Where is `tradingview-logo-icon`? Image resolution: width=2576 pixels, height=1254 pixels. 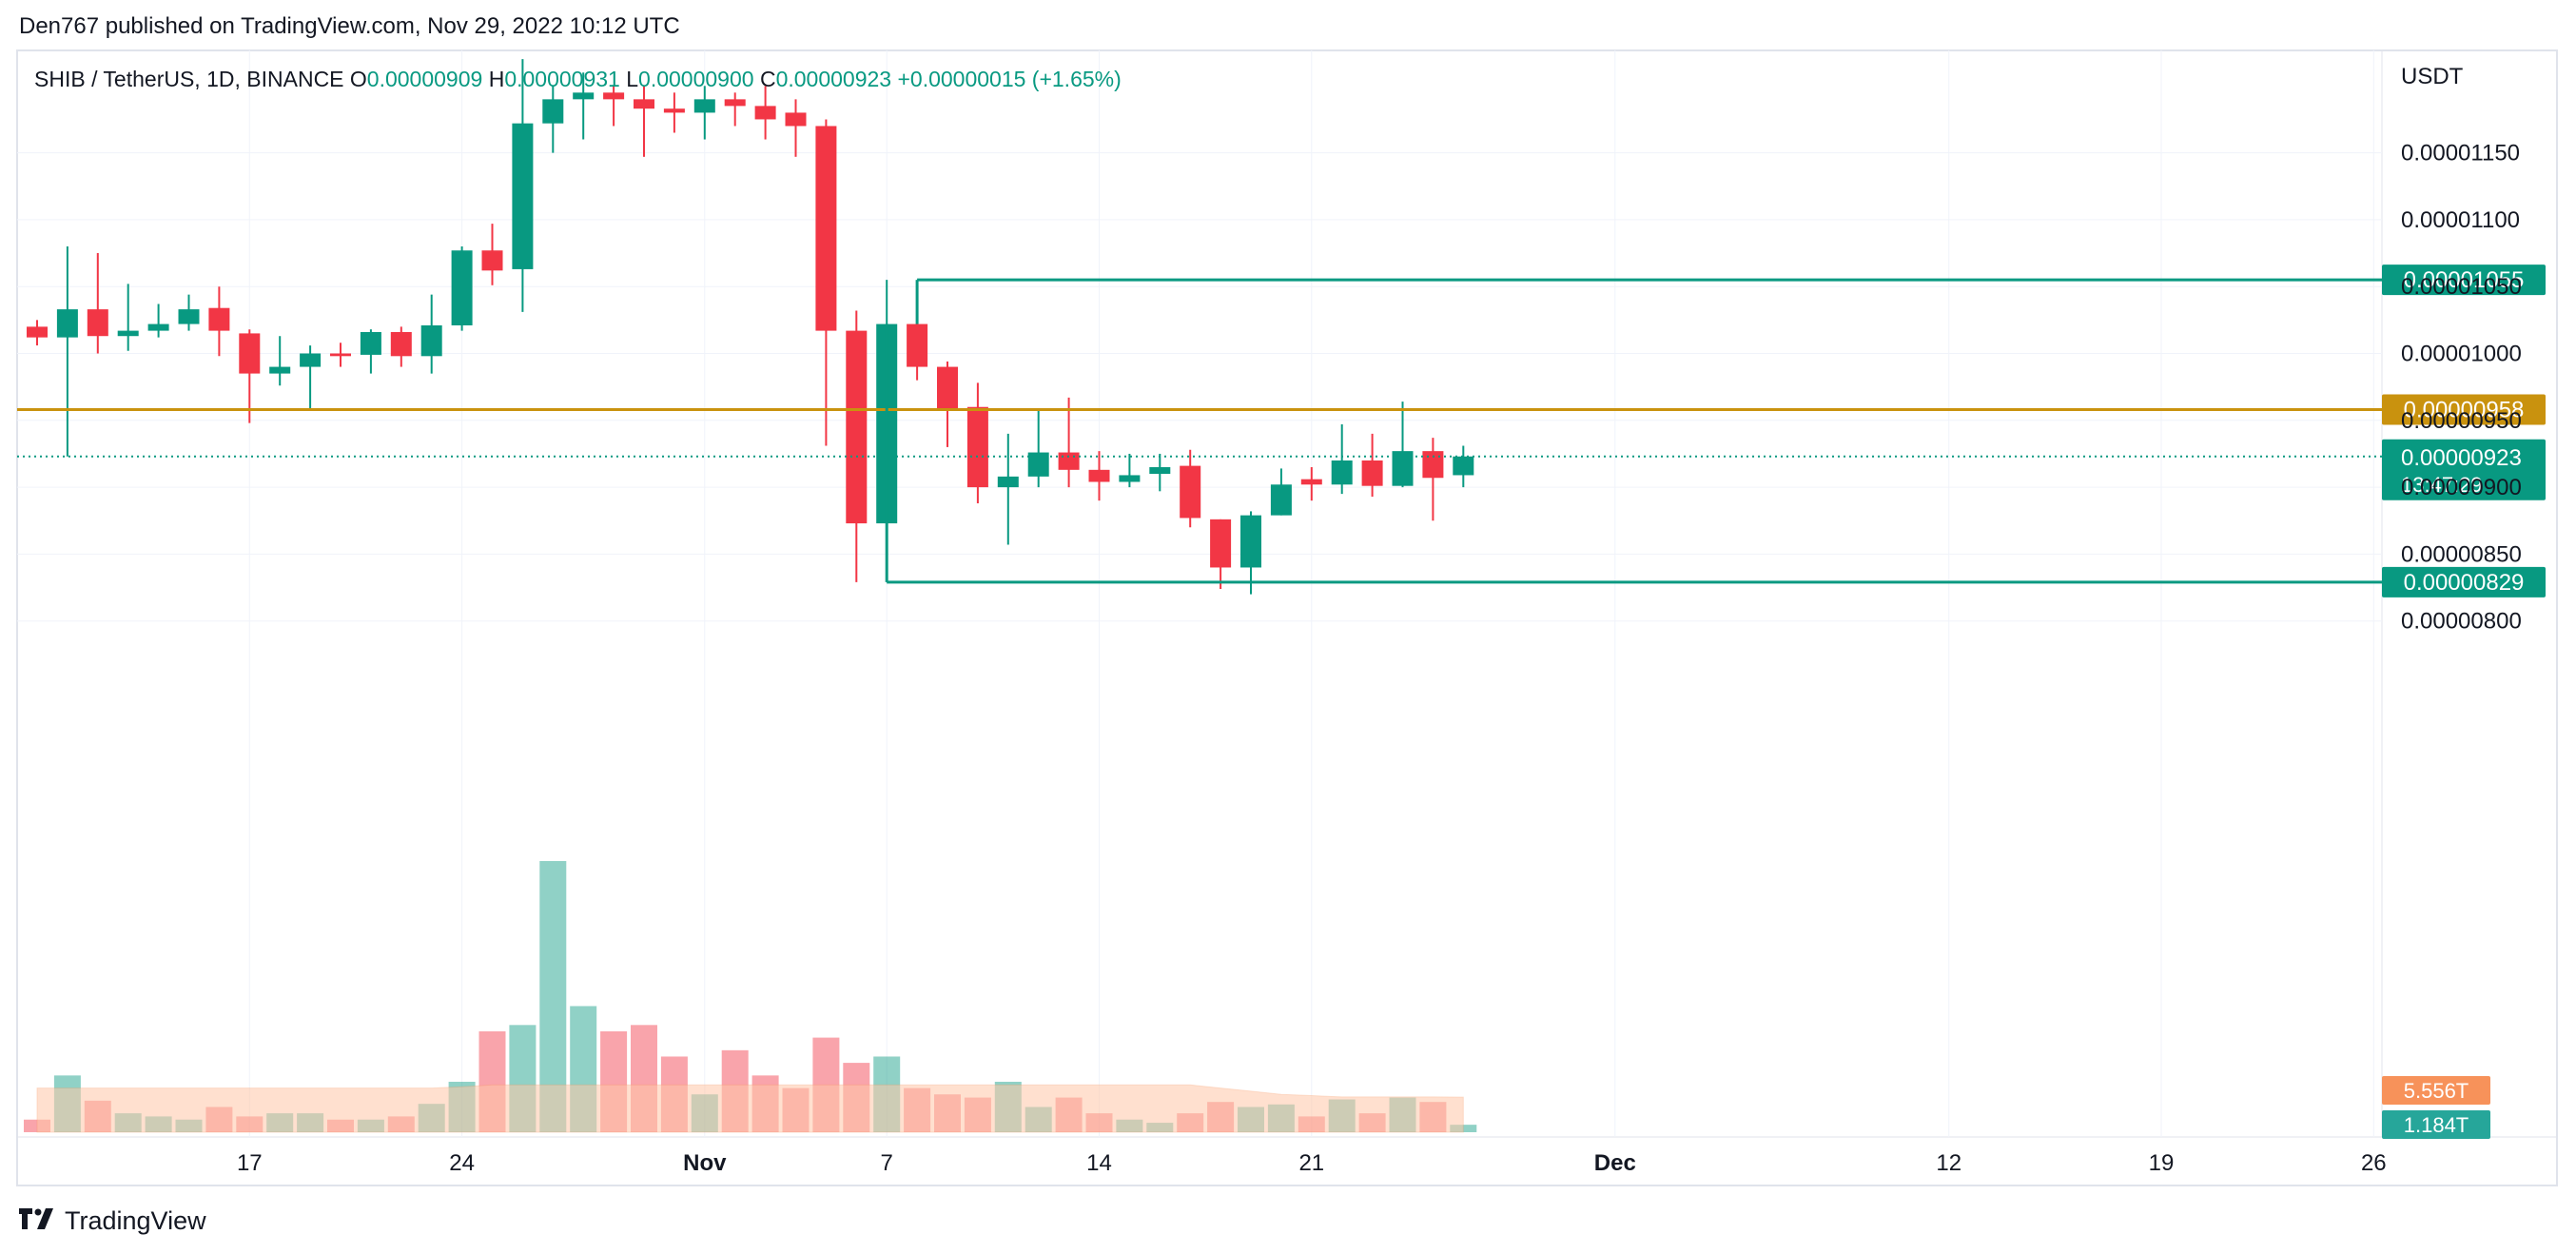
tradingview-logo-icon is located at coordinates (38, 1221).